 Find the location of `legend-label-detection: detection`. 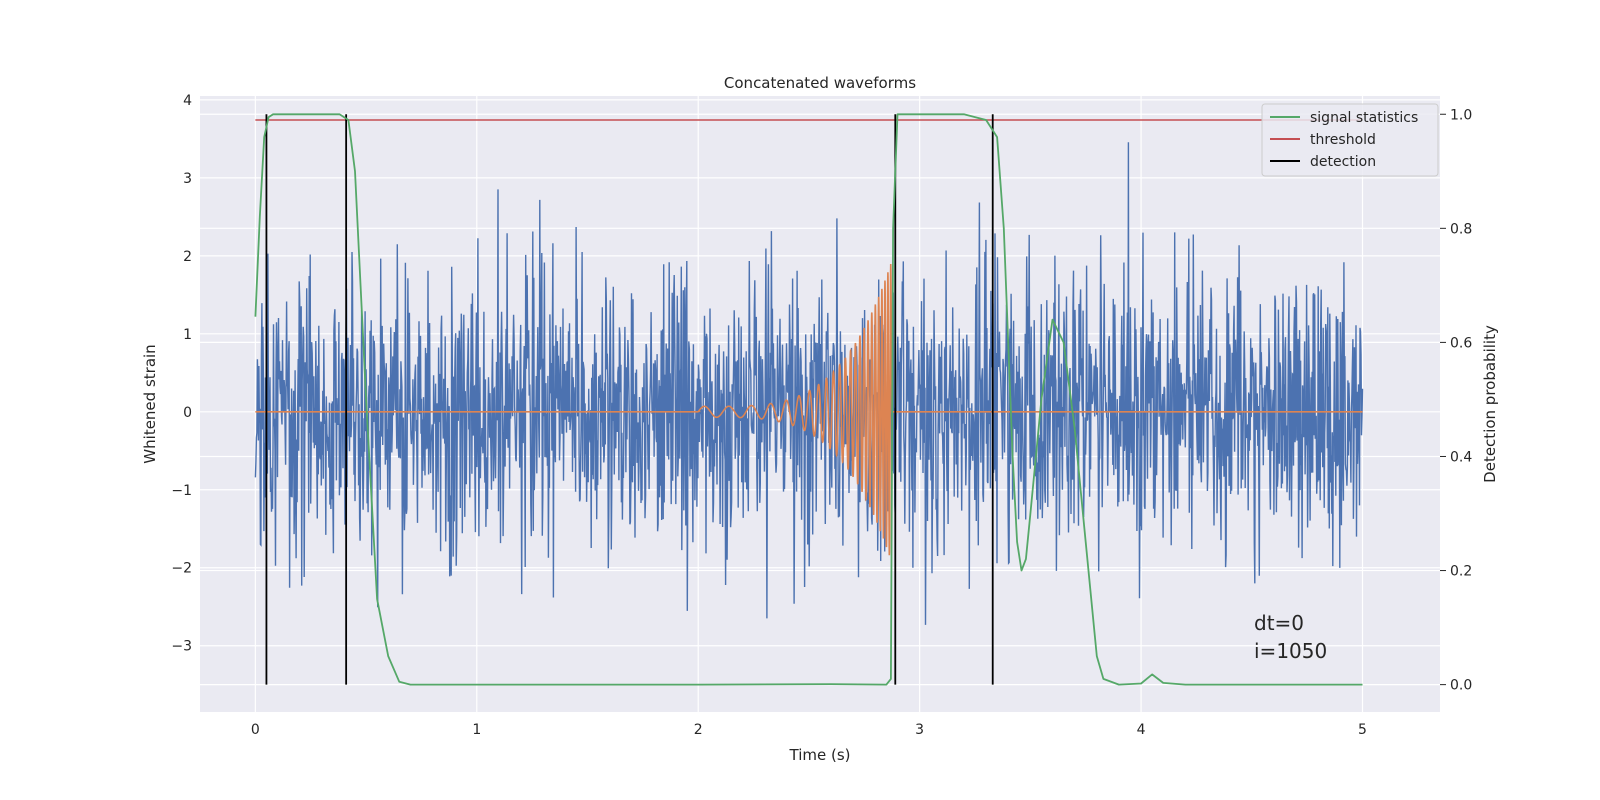

legend-label-detection: detection is located at coordinates (1343, 162).